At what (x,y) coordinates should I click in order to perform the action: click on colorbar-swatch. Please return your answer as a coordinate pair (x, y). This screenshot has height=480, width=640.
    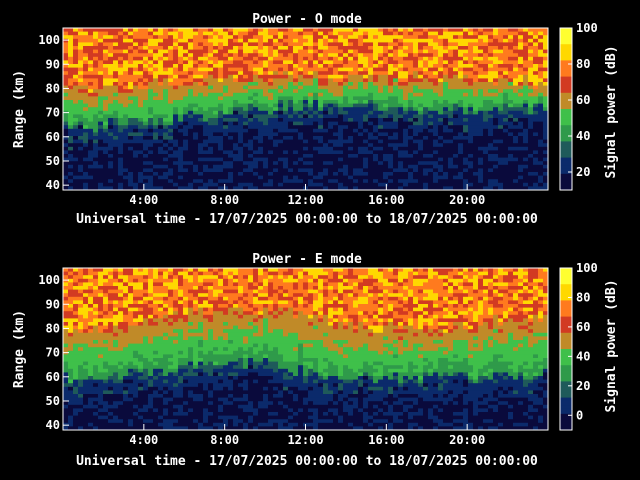
    Looking at the image, I should click on (566, 165).